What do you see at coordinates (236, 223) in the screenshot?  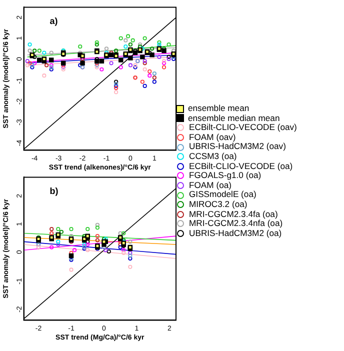 I see `legend-label: MRI-CGCM2.3.4nfa (oa)` at bounding box center [236, 223].